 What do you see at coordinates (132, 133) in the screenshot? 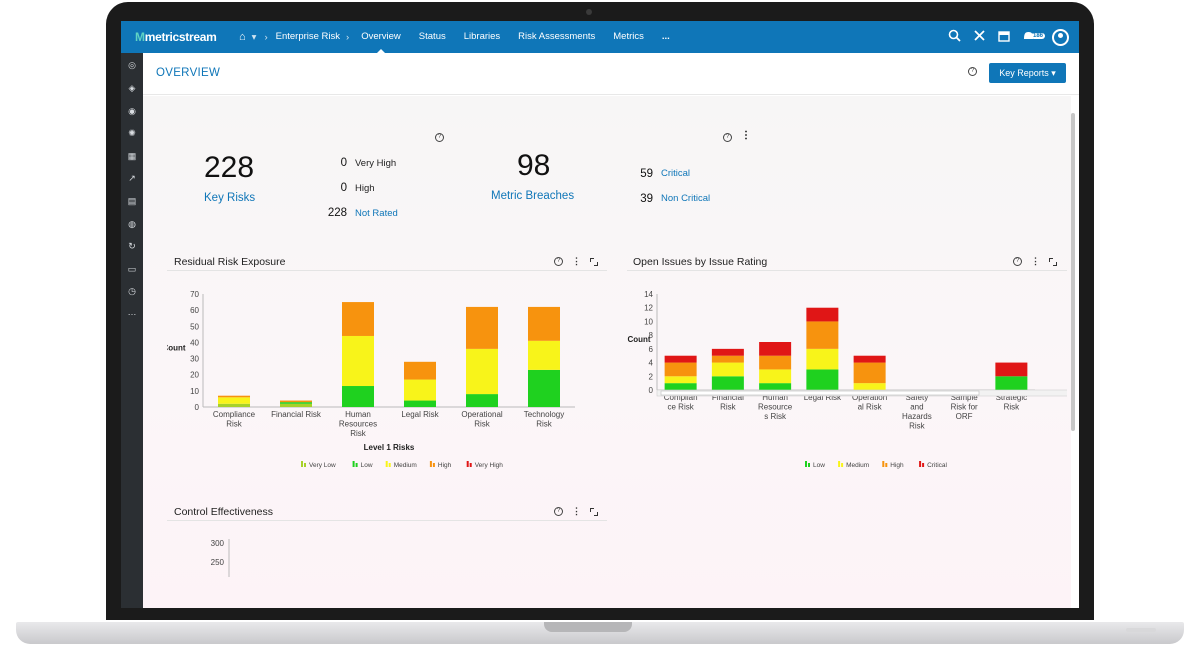
I see `gear-icon: ✺` at bounding box center [132, 133].